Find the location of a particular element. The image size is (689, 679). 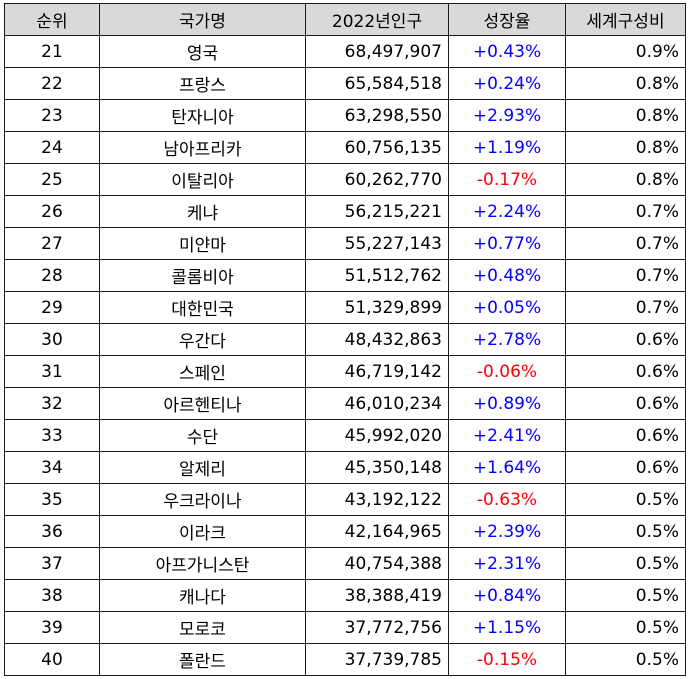

table-row: 28 콜롬비아 51,512,762 +0.48% 0.7% is located at coordinates (345, 275).